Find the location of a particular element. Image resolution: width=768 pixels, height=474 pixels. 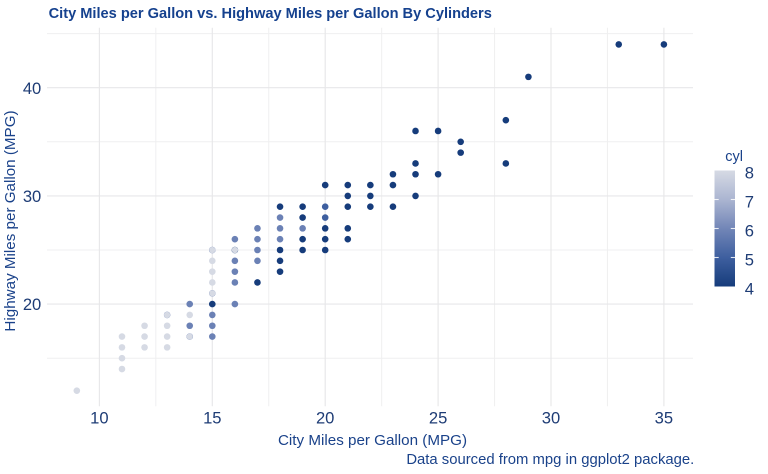

svg-text: City Miles per Gallon (MPG) is located at coordinates (372, 440).